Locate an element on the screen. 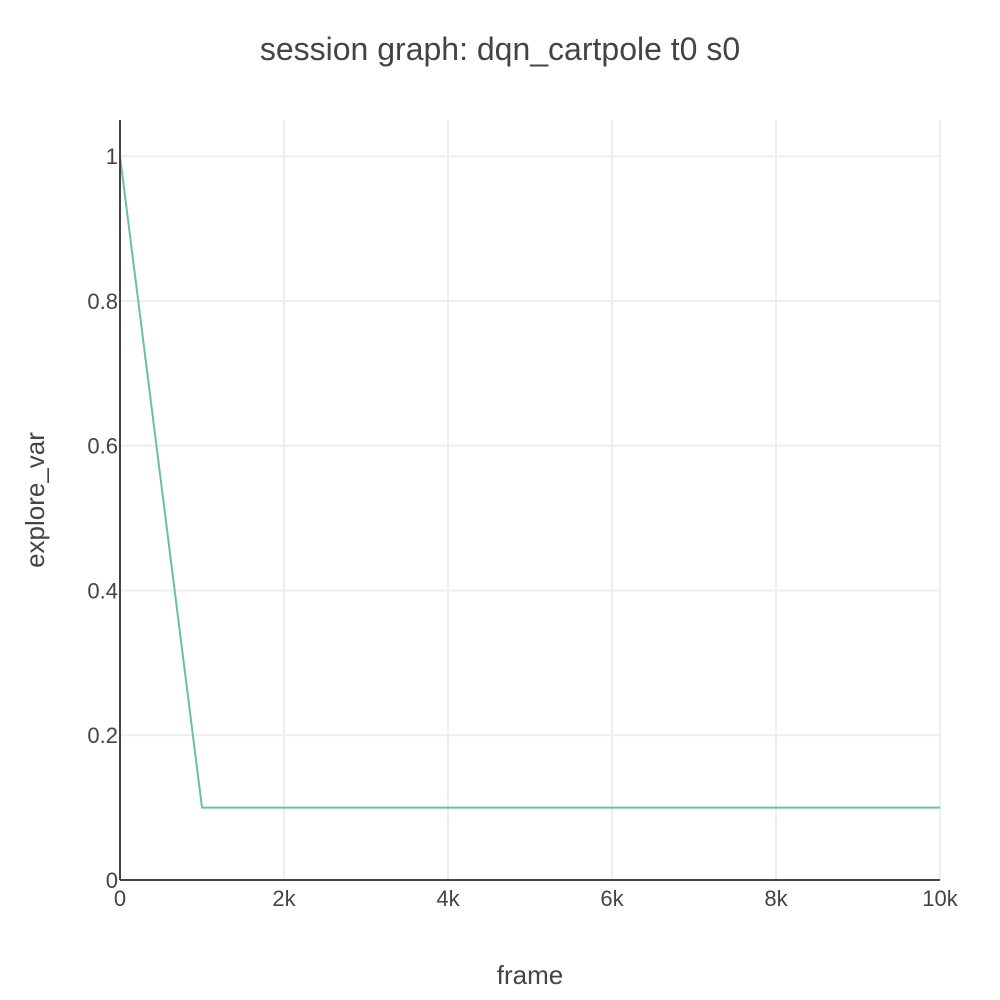 The width and height of the screenshot is (1000, 1000). y-axis-title: explore_var is located at coordinates (35, 500).